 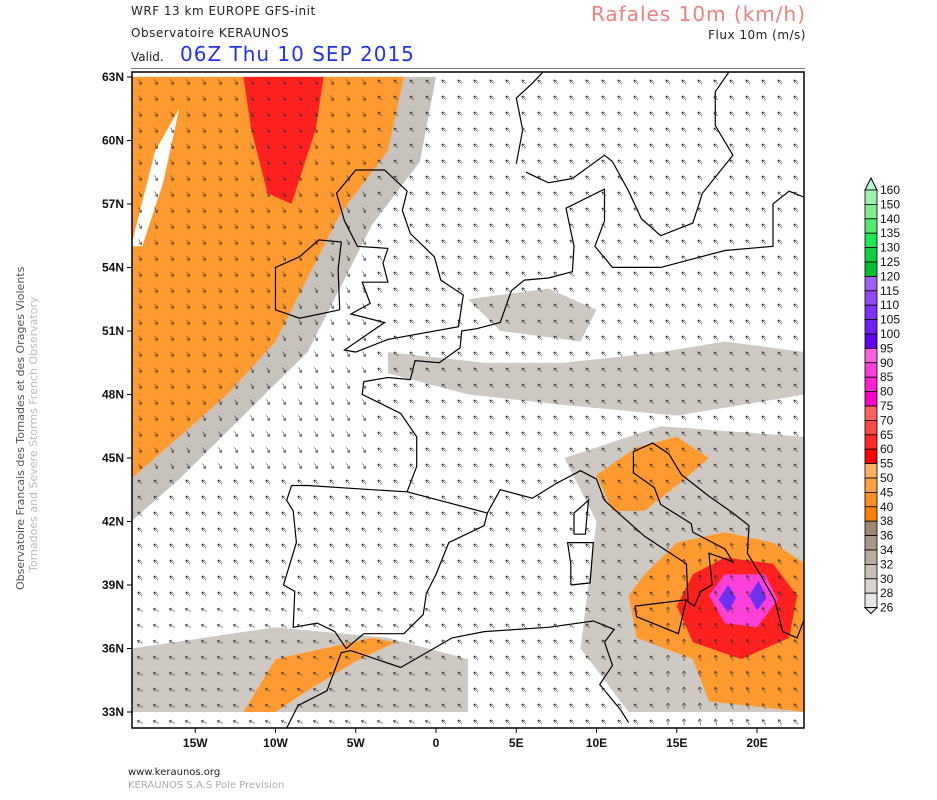 I want to click on lat-label: 51N, so click(x=113, y=331).